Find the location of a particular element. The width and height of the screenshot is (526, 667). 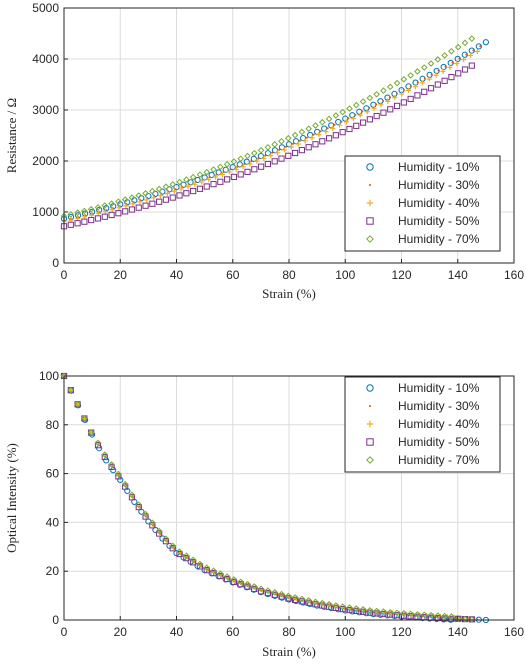

x-tick-label: 120 is located at coordinates (401, 275).